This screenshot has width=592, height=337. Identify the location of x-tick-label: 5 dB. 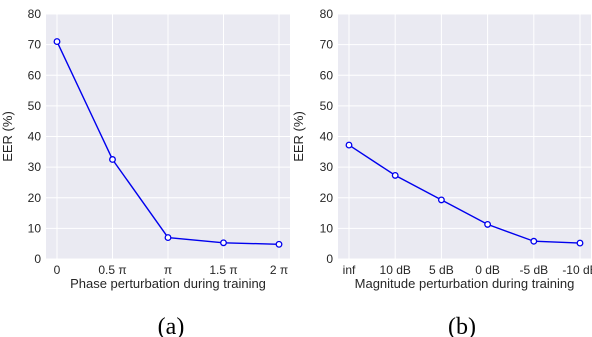
(441, 270).